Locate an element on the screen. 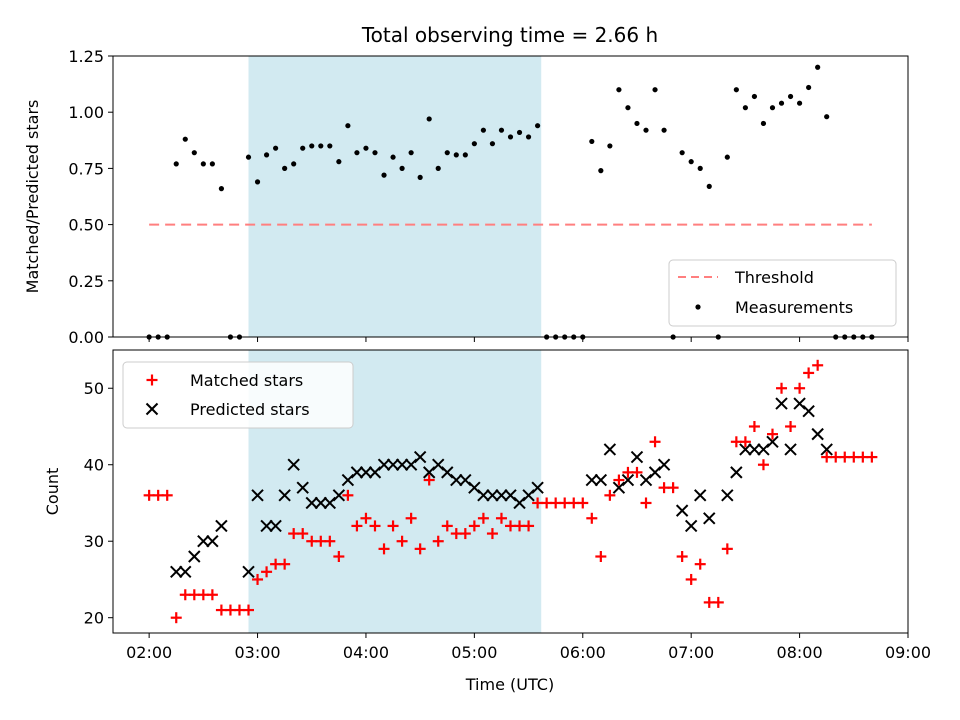 Image resolution: width=960 pixels, height=720 pixels. legend-measurements-label: Measurements is located at coordinates (794, 307).